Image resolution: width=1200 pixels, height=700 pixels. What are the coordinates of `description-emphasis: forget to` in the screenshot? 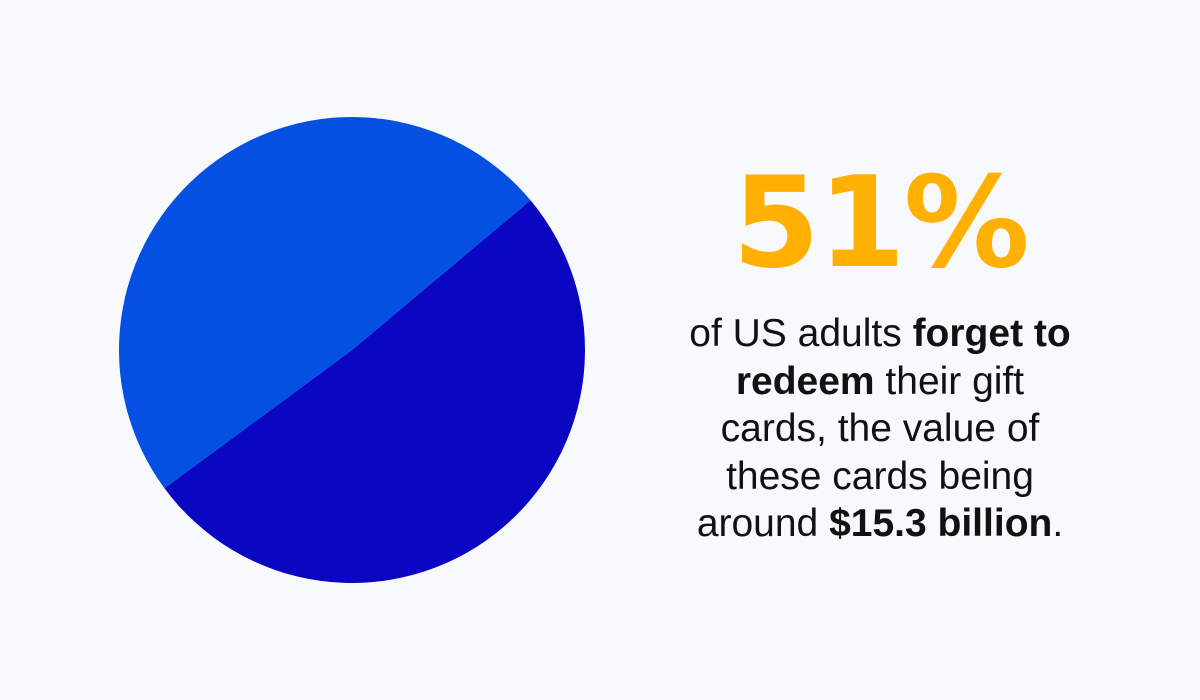 It's located at (991, 333).